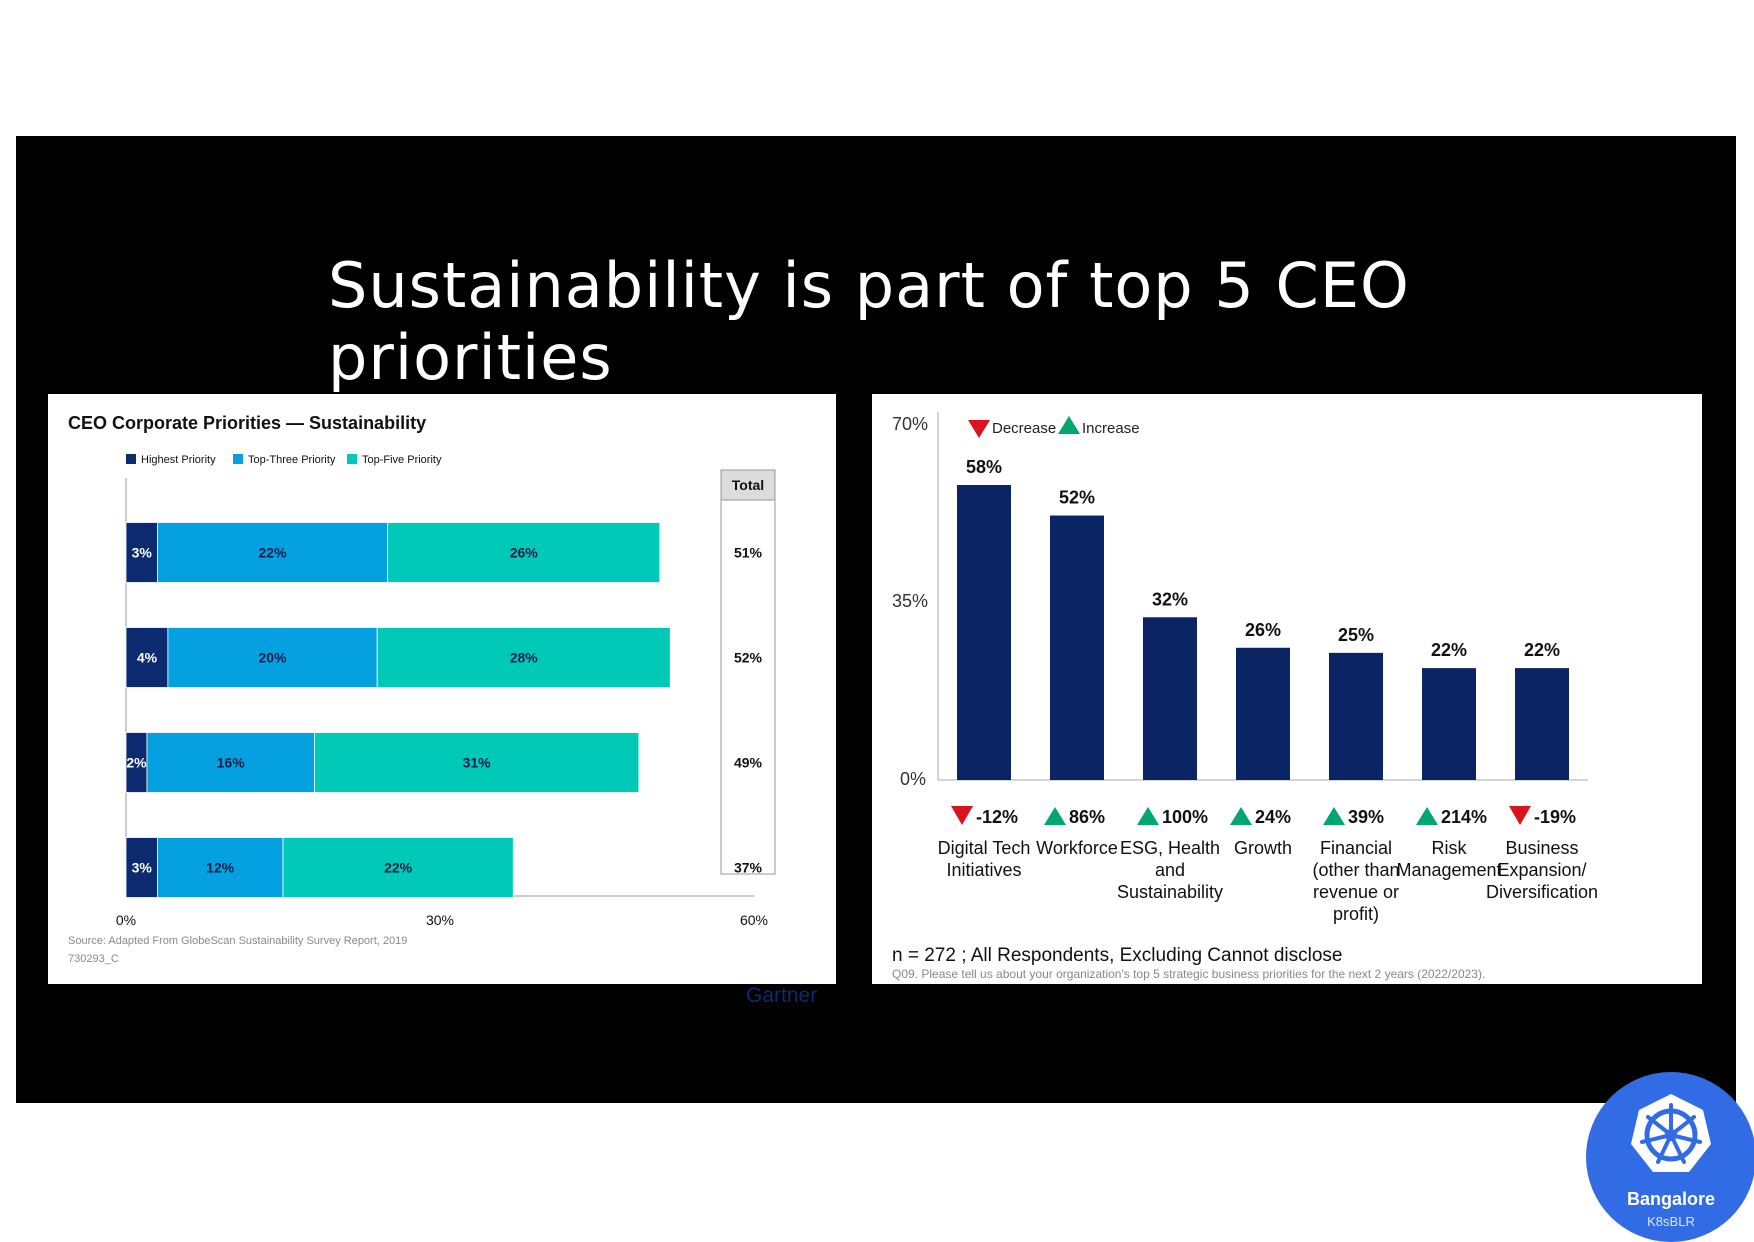 This screenshot has width=1754, height=1242. What do you see at coordinates (748, 553) in the screenshot?
I see `total-value-0: 51%` at bounding box center [748, 553].